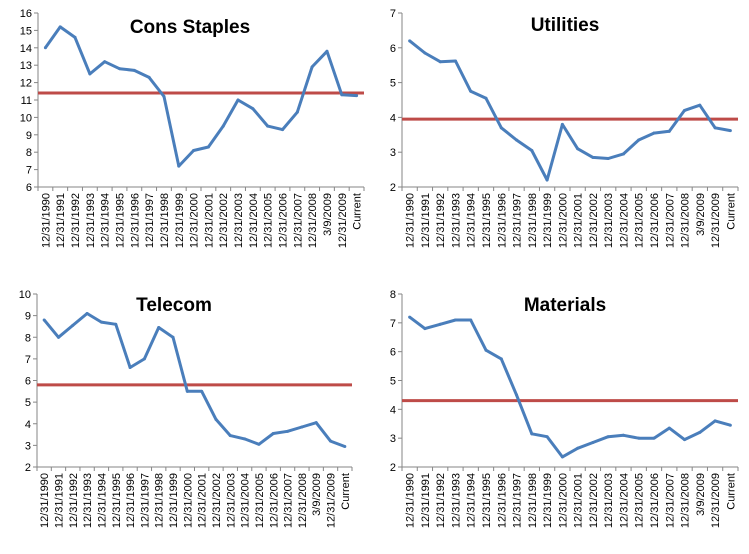  Describe the element at coordinates (332, 500) in the screenshot. I see `x-tick-label: 12/31/2009` at that location.